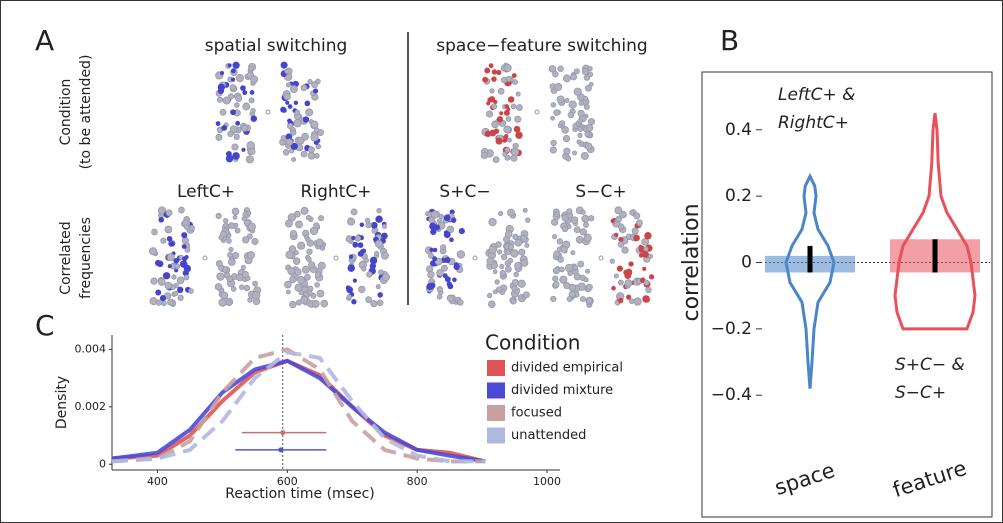 The width and height of the screenshot is (1003, 523). Describe the element at coordinates (547, 481) in the screenshot. I see `x-tick-label: 1000` at that location.